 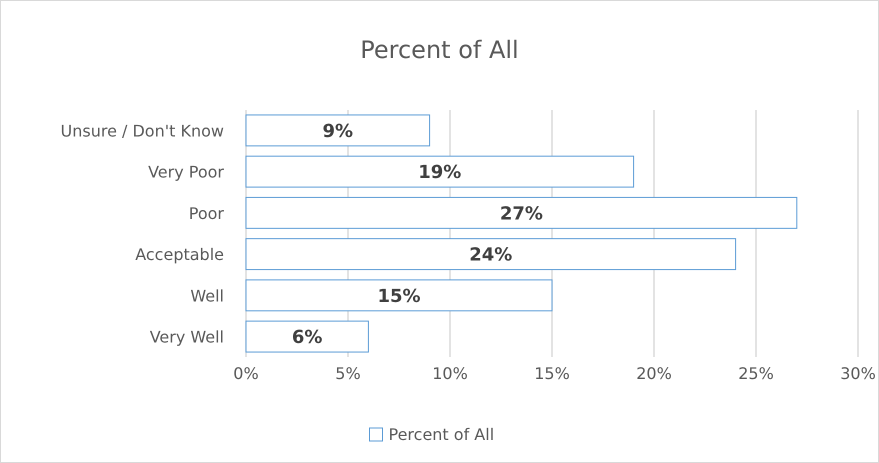 I want to click on data-label: 27%, so click(x=521, y=213).